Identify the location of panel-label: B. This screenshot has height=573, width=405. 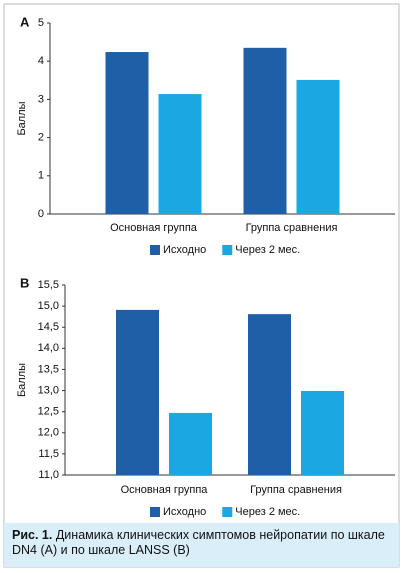
(24, 282).